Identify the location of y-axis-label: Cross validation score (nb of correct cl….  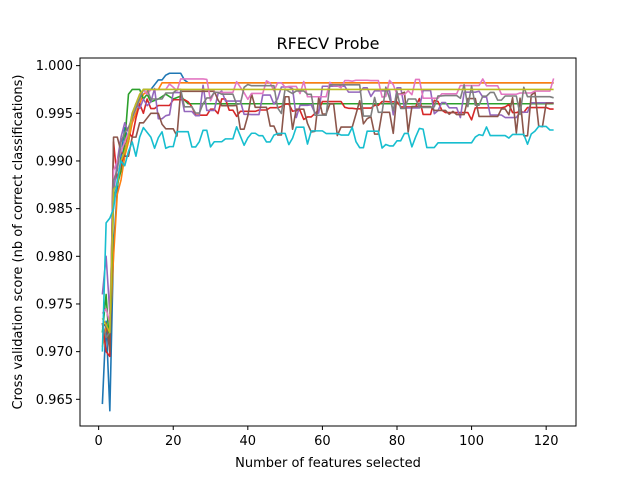
(18, 242).